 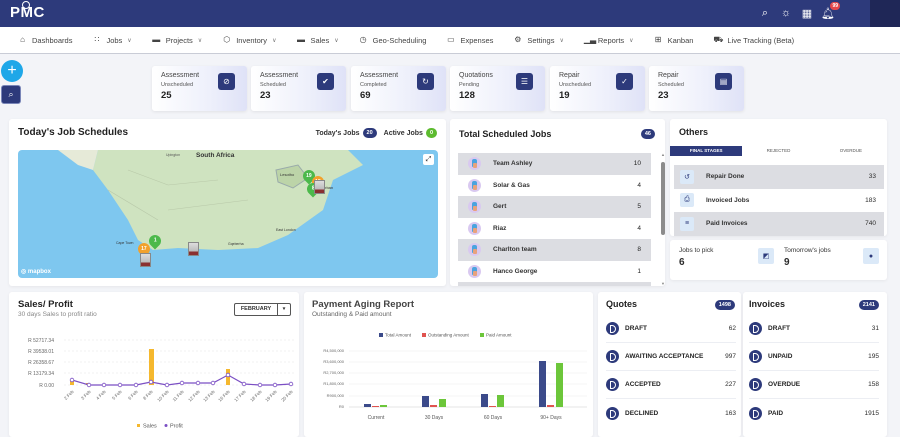 I want to click on tab-final-stages: FINAL STAGES, so click(x=706, y=151).